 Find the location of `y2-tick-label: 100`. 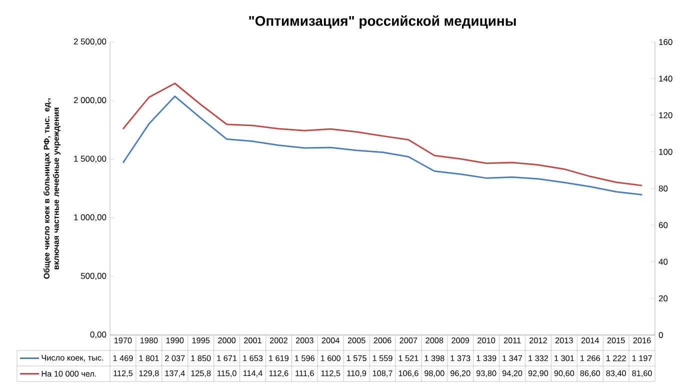

y2-tick-label: 100 is located at coordinates (665, 151).